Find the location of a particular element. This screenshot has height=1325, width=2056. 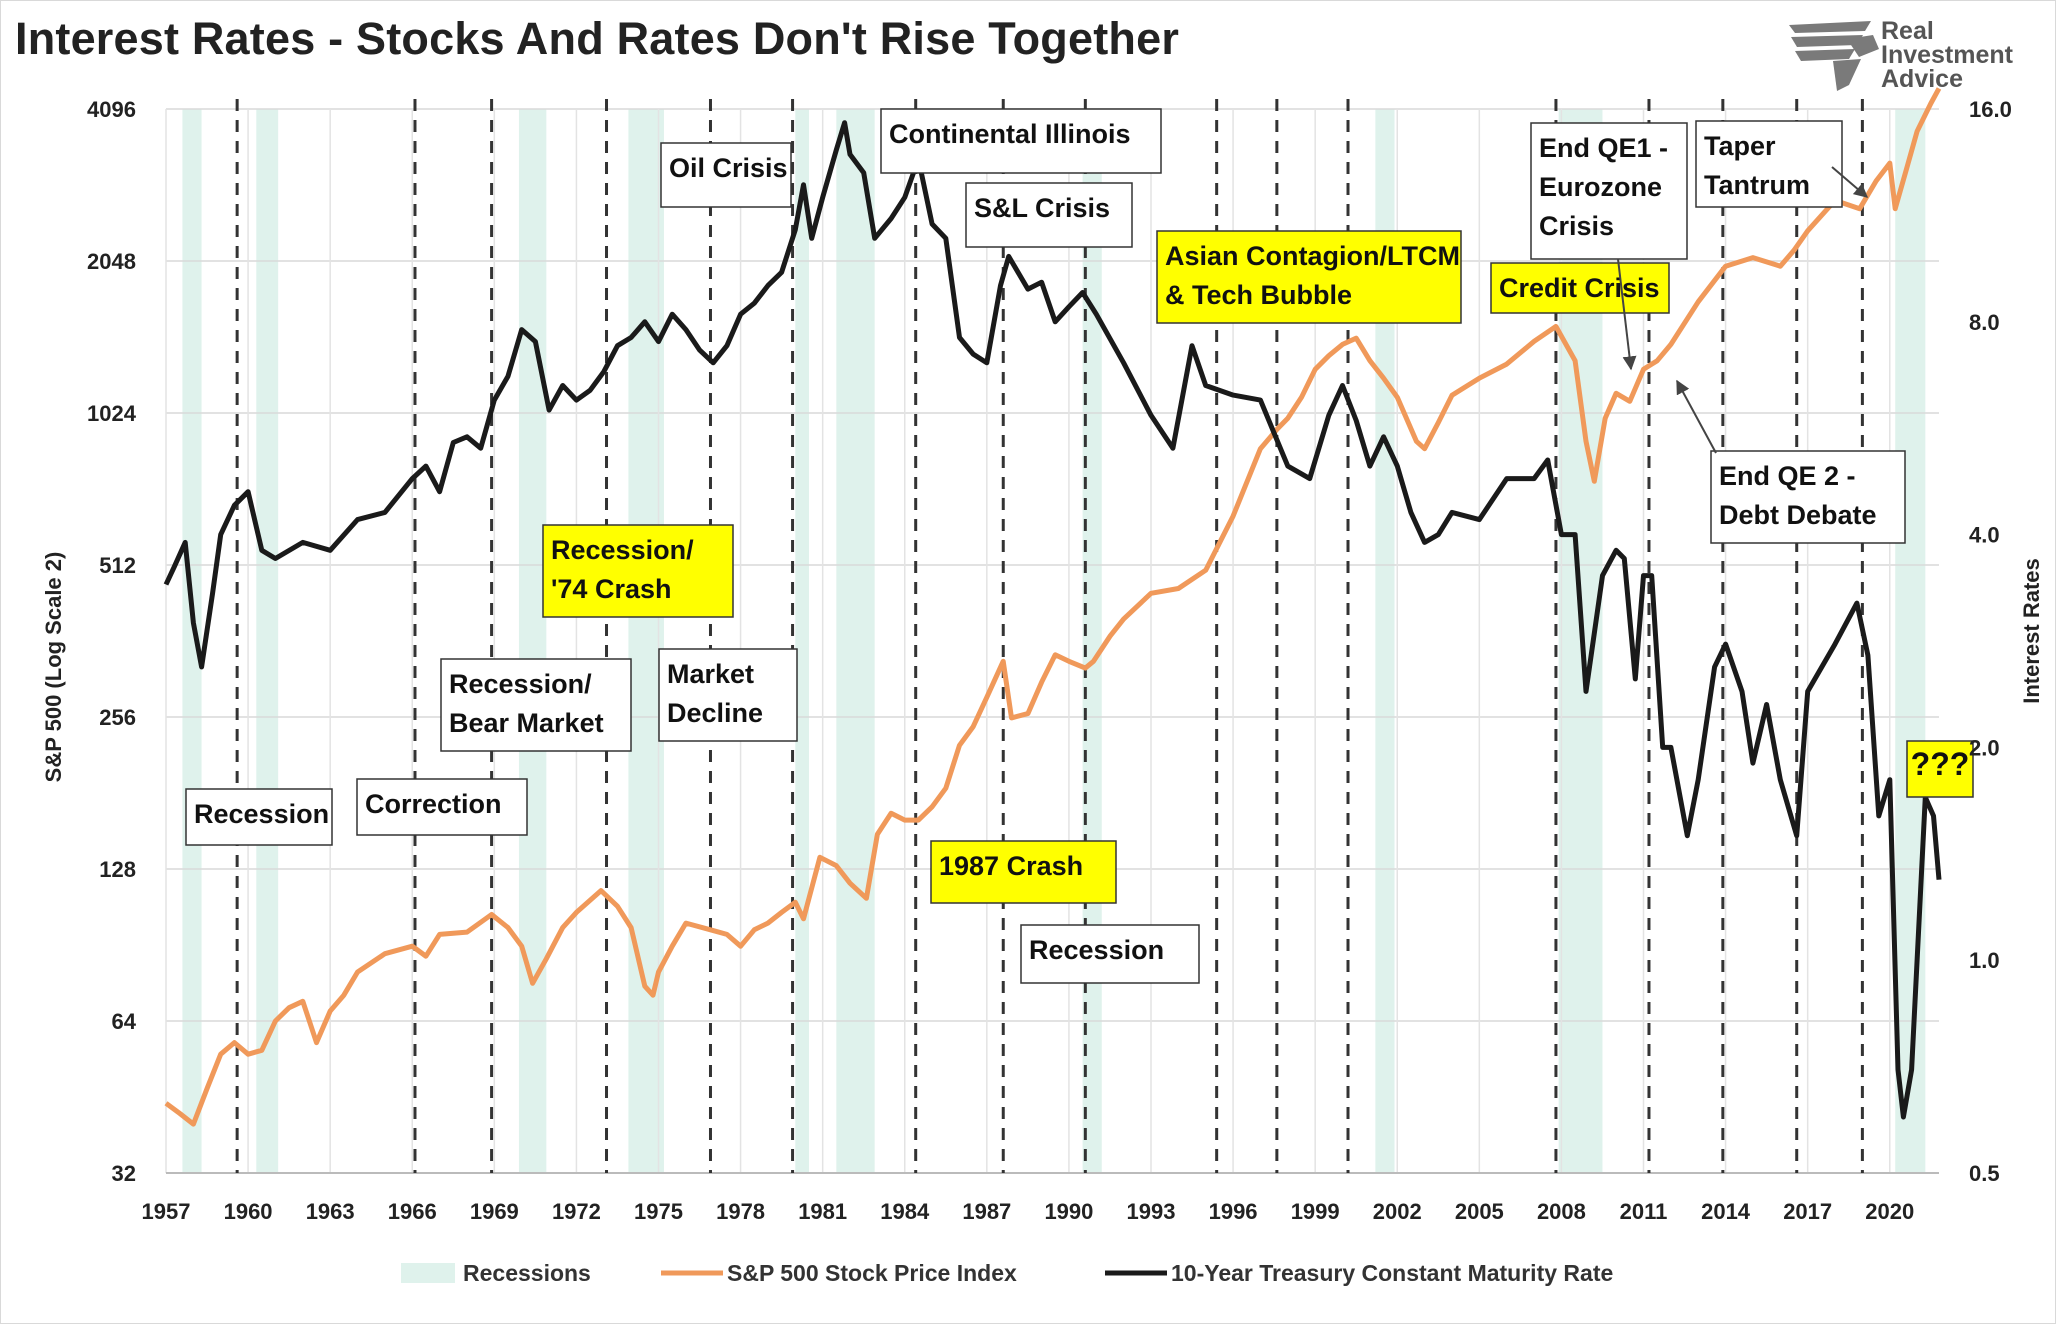

x-tick-label: 1960 is located at coordinates (248, 1211).